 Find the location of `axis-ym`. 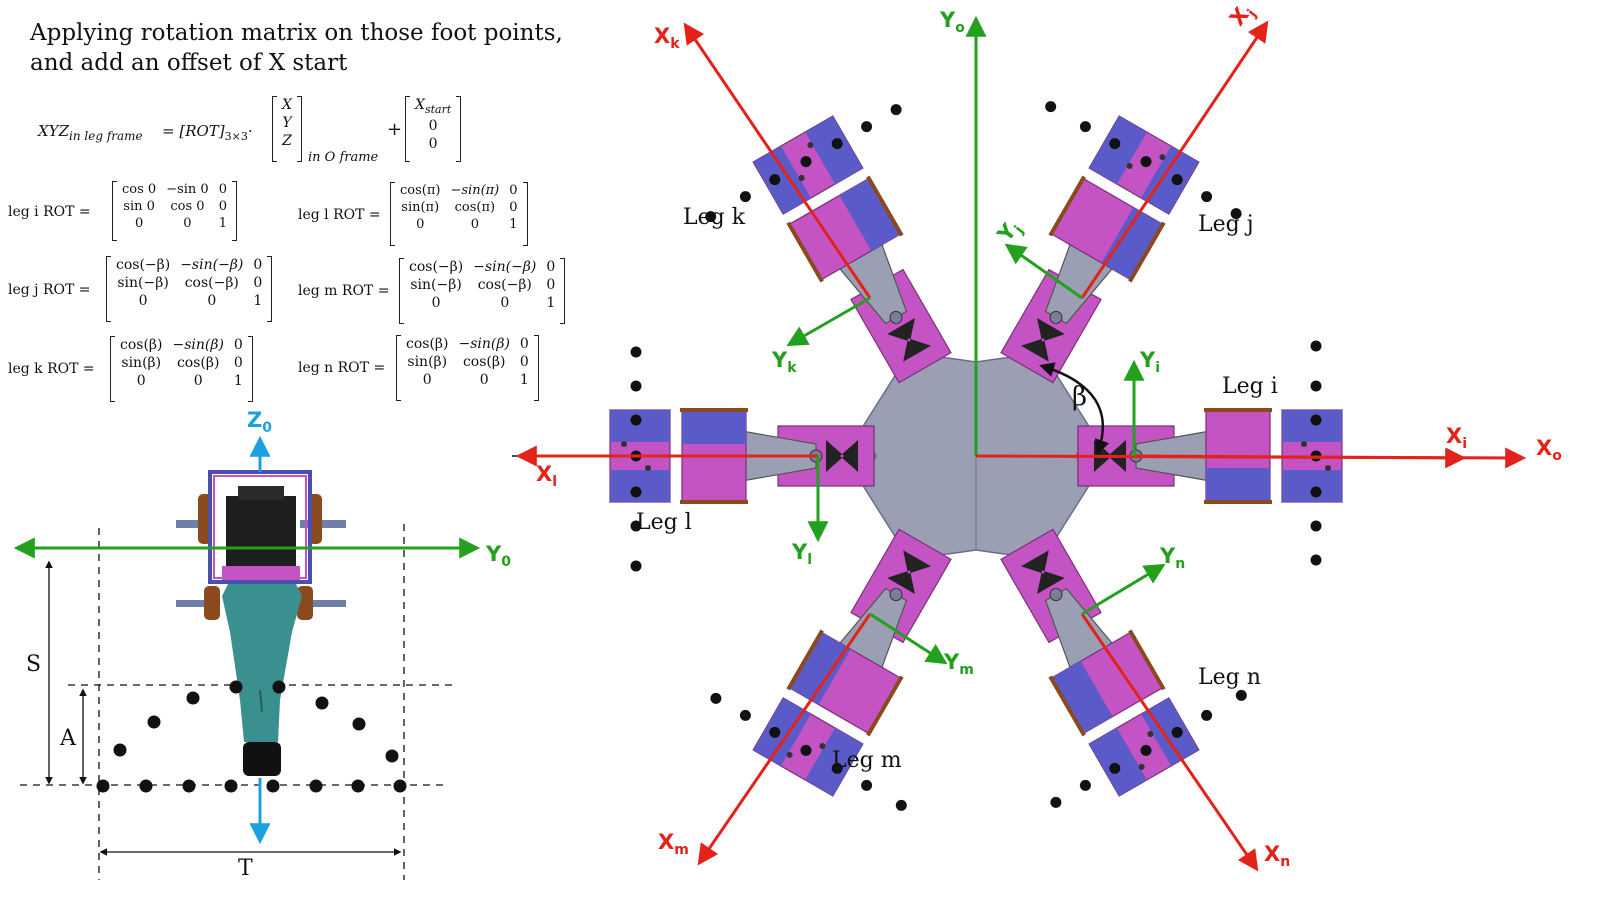

axis-ym is located at coordinates (908, 638).